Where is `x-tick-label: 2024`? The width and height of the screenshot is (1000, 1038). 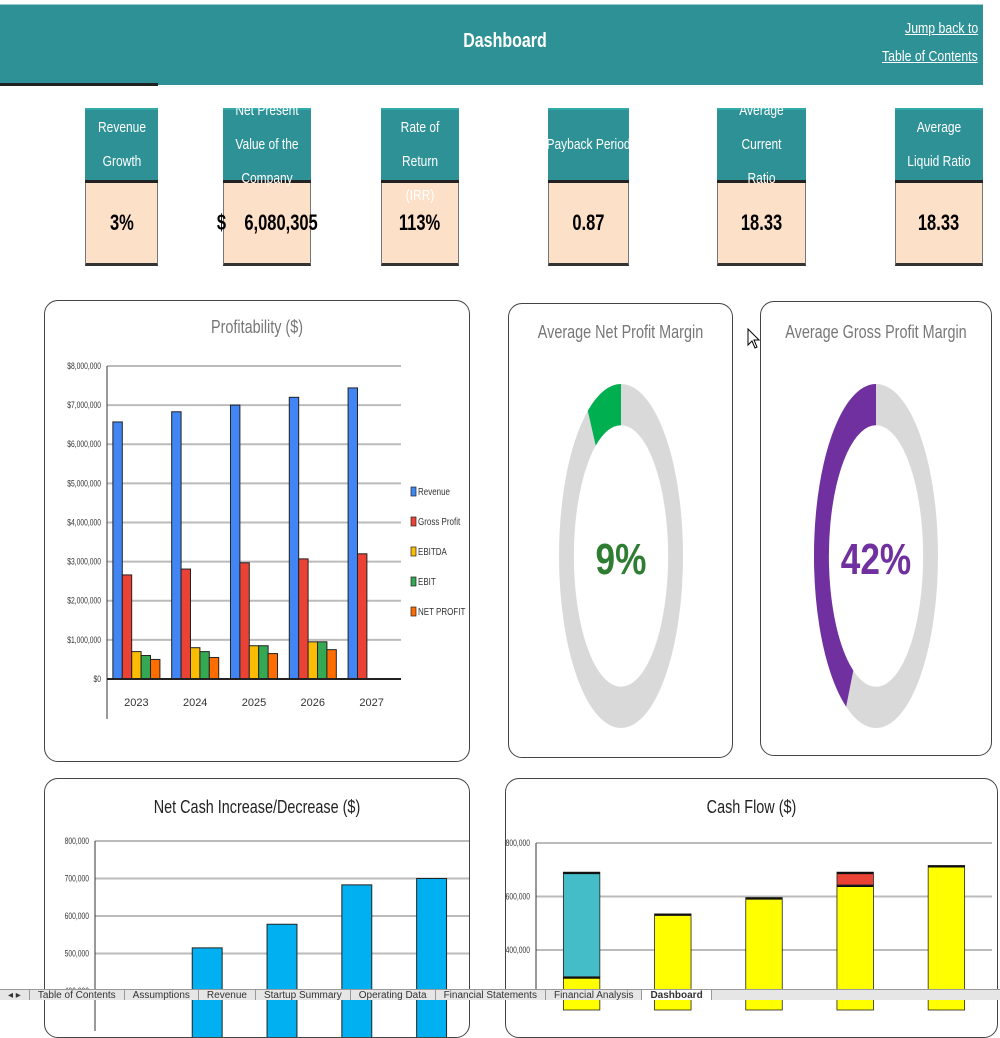
x-tick-label: 2024 is located at coordinates (195, 703).